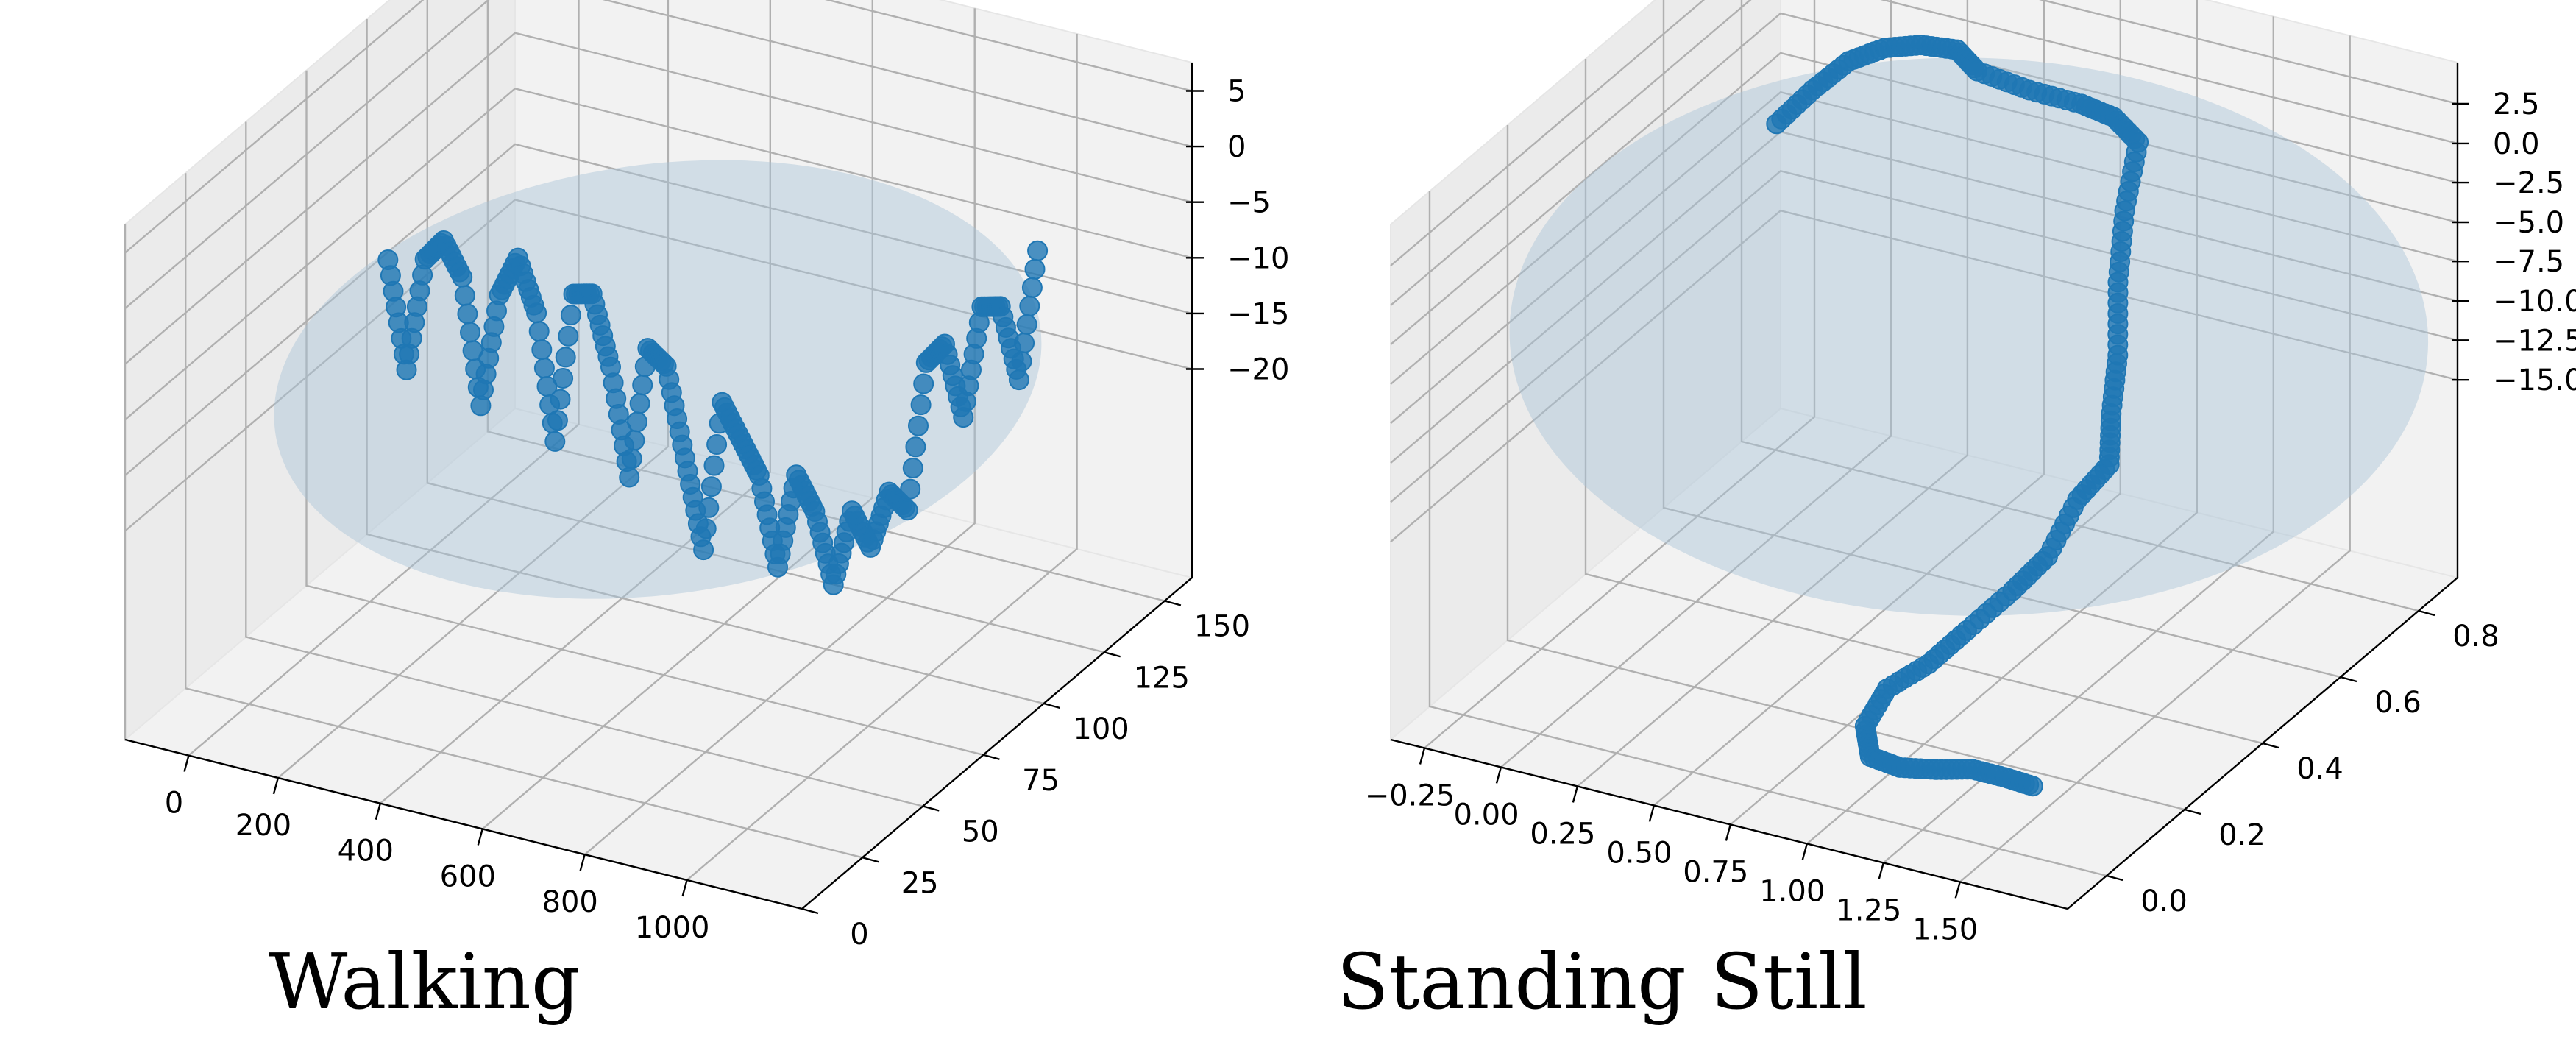 The width and height of the screenshot is (2576, 1045). Describe the element at coordinates (1236, 147) in the screenshot. I see `z-tick-label: 0` at that location.